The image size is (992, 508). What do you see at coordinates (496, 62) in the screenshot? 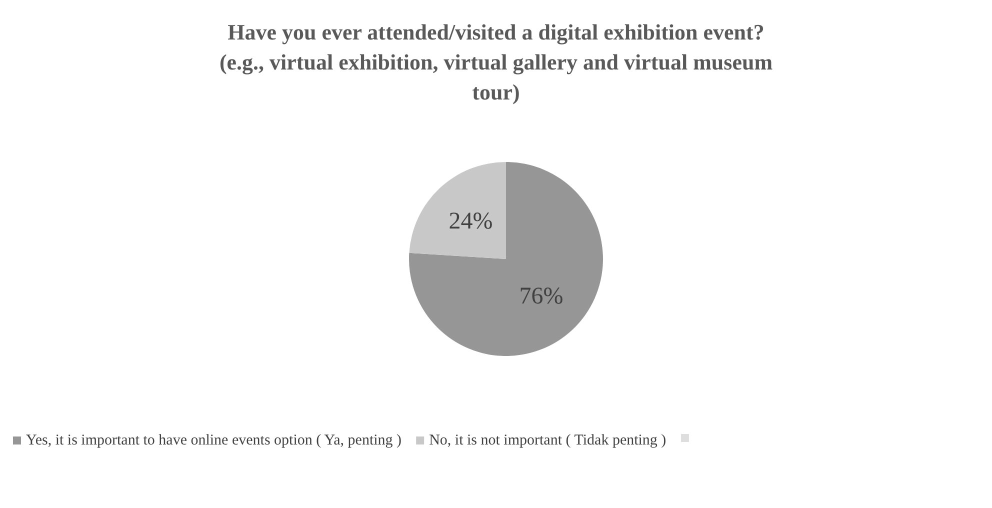
I see `chart-title: Have you ever attended/visited a digital exhibition event? (e.g., virtual exhibition, virtual gallery and virtual museum tour)` at bounding box center [496, 62].